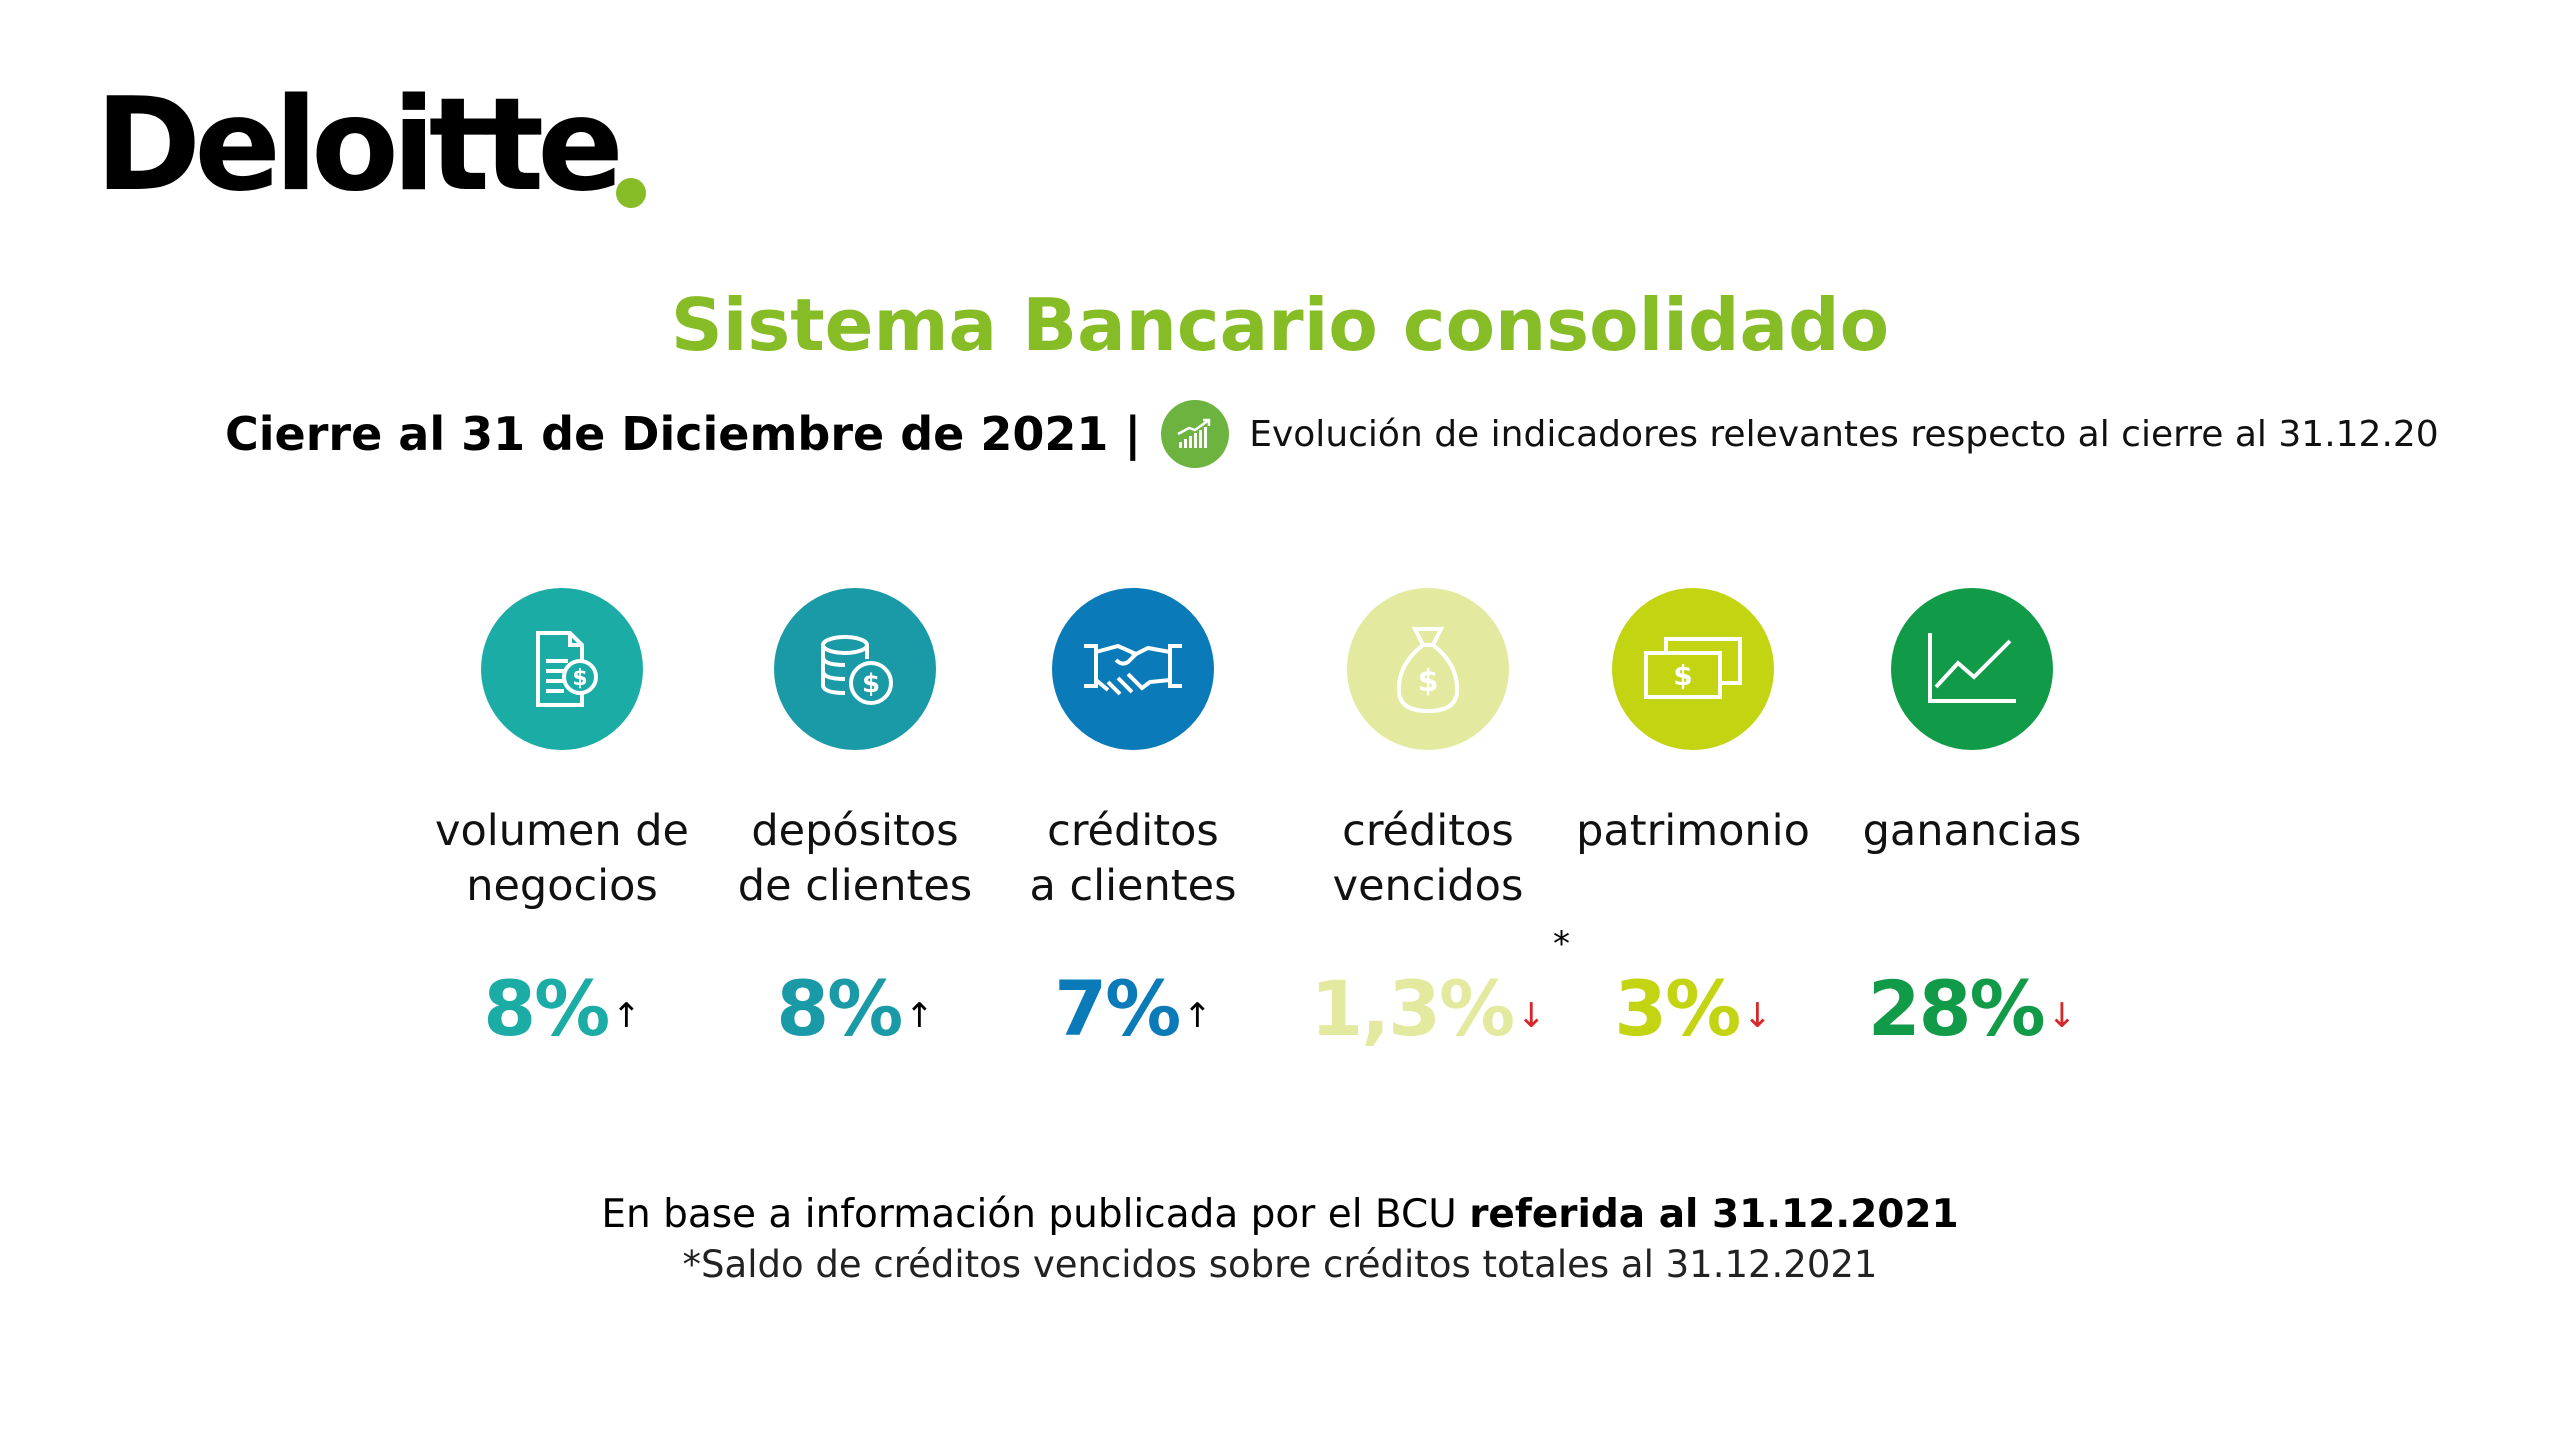  I want to click on indicator-value: 1,3%, so click(1412, 1008).